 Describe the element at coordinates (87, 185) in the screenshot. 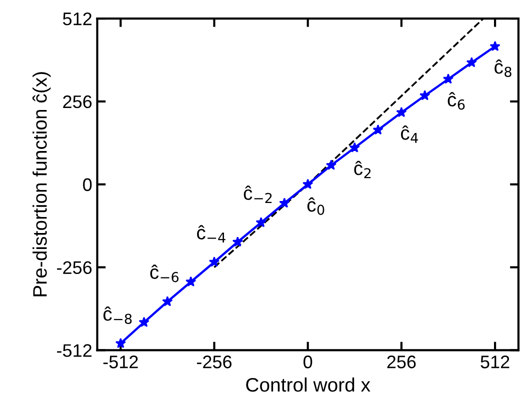

I see `y-tick-label: 0` at that location.